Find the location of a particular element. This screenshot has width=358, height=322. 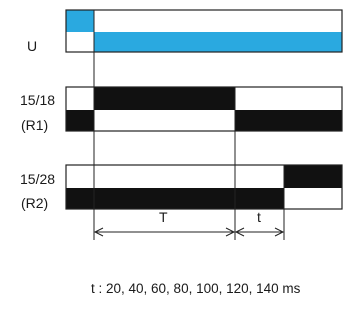

dimension-short-period-arrow-left is located at coordinates (239, 232).